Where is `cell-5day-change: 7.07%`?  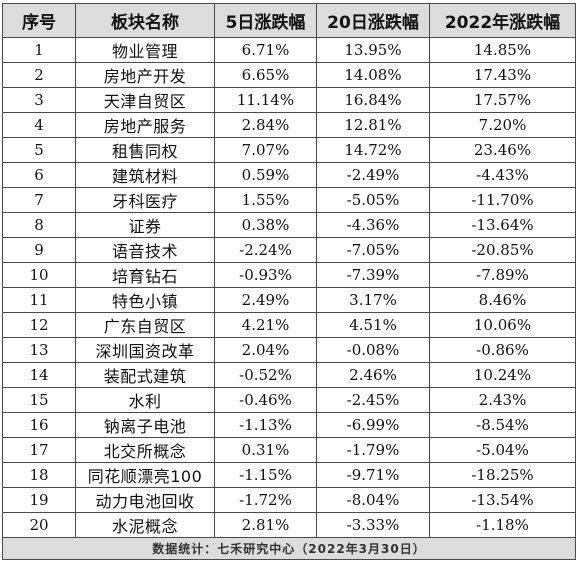 cell-5day-change: 7.07% is located at coordinates (265, 150).